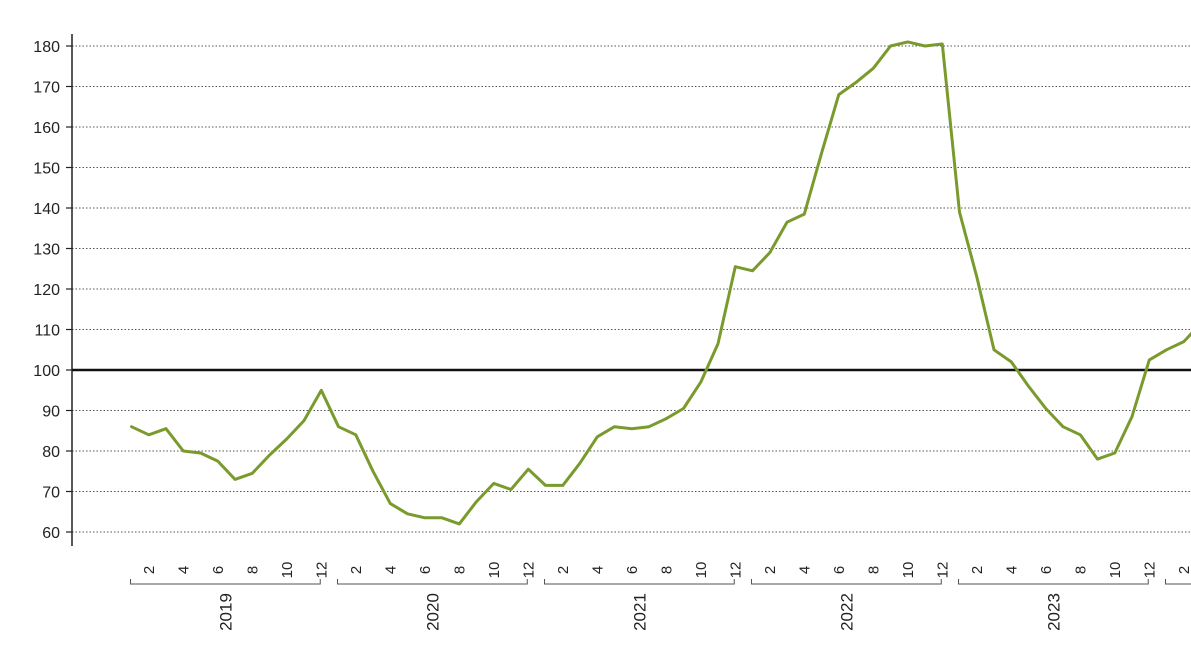  What do you see at coordinates (51, 452) in the screenshot?
I see `y-tick-label: 80` at bounding box center [51, 452].